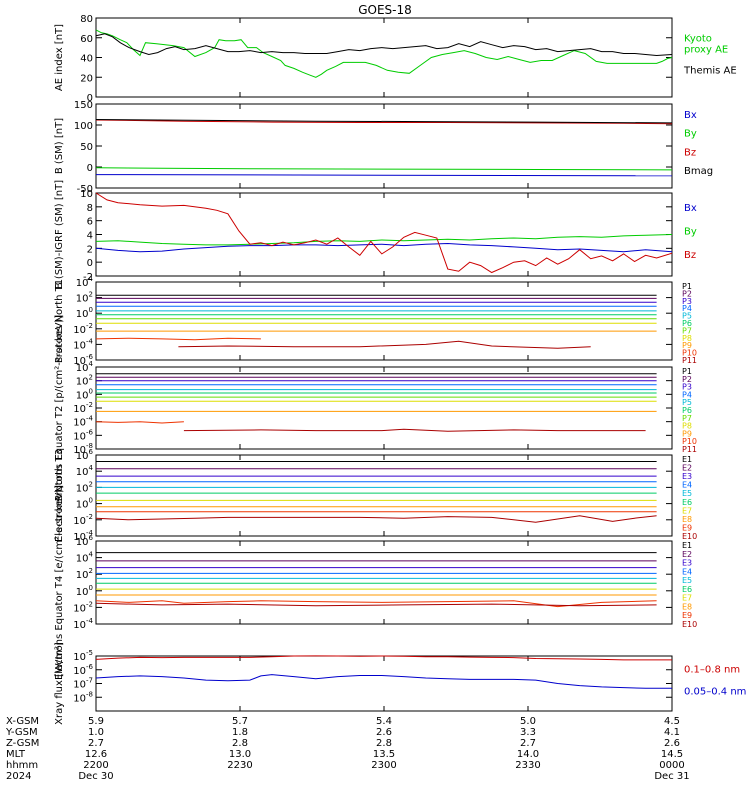 The image size is (750, 800). What do you see at coordinates (689, 449) in the screenshot?
I see `channel-label-p11: P11` at bounding box center [689, 449].